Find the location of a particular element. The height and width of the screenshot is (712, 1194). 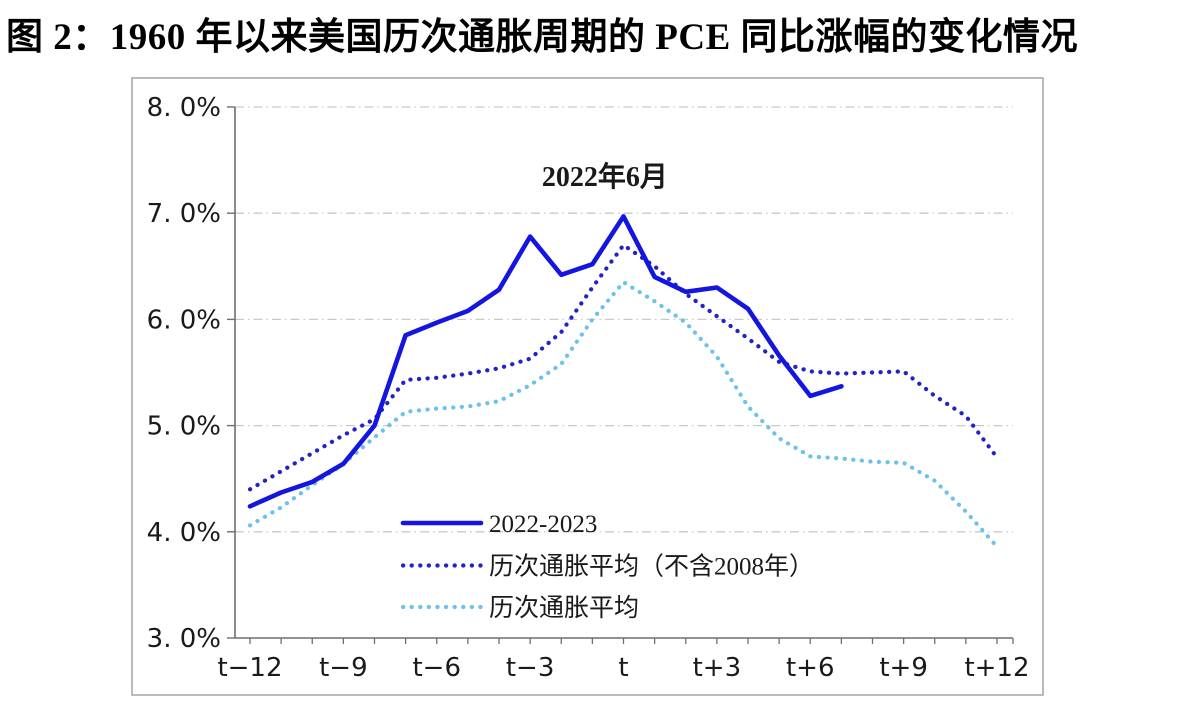

annotation-2022-june: 2022年6月 is located at coordinates (605, 176).